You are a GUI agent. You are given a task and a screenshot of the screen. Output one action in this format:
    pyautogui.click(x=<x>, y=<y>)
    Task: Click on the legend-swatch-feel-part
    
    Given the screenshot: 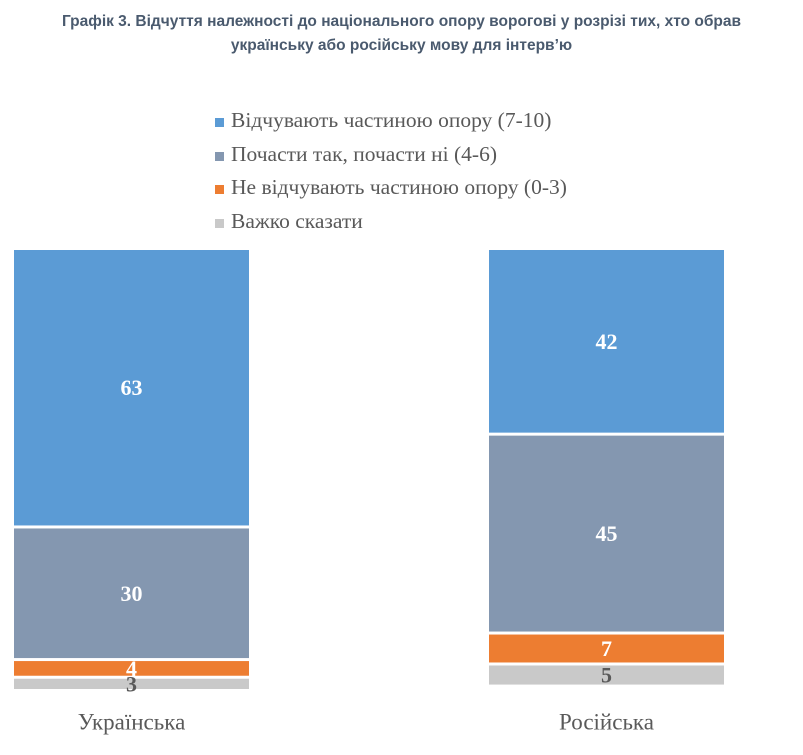 What is the action you would take?
    pyautogui.click(x=219, y=123)
    